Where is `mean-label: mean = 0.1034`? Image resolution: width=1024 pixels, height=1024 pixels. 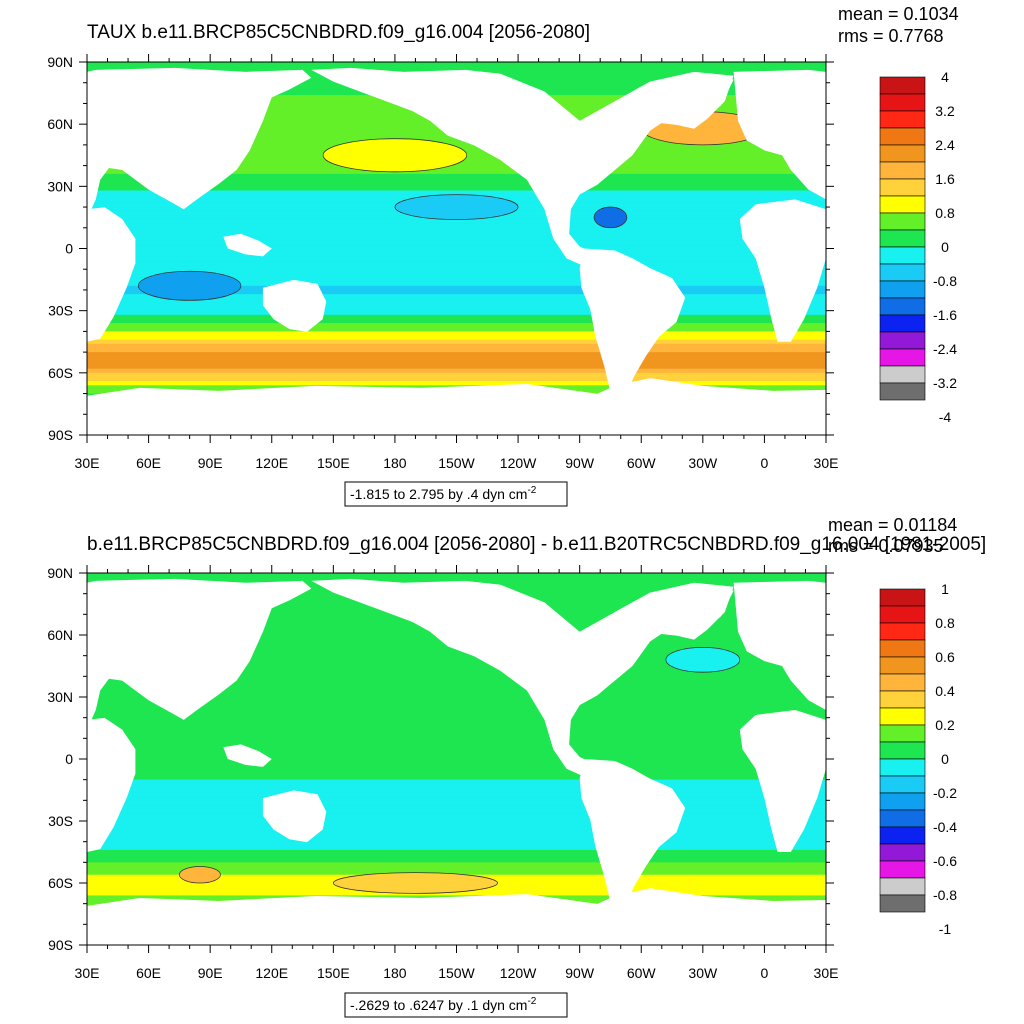
mean-label: mean = 0.1034 is located at coordinates (898, 14).